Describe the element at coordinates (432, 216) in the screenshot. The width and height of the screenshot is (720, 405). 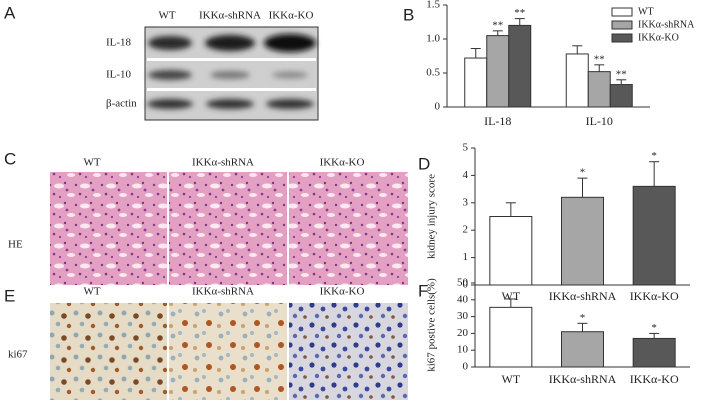
I see `y-axis-label: kidney injury score` at that location.